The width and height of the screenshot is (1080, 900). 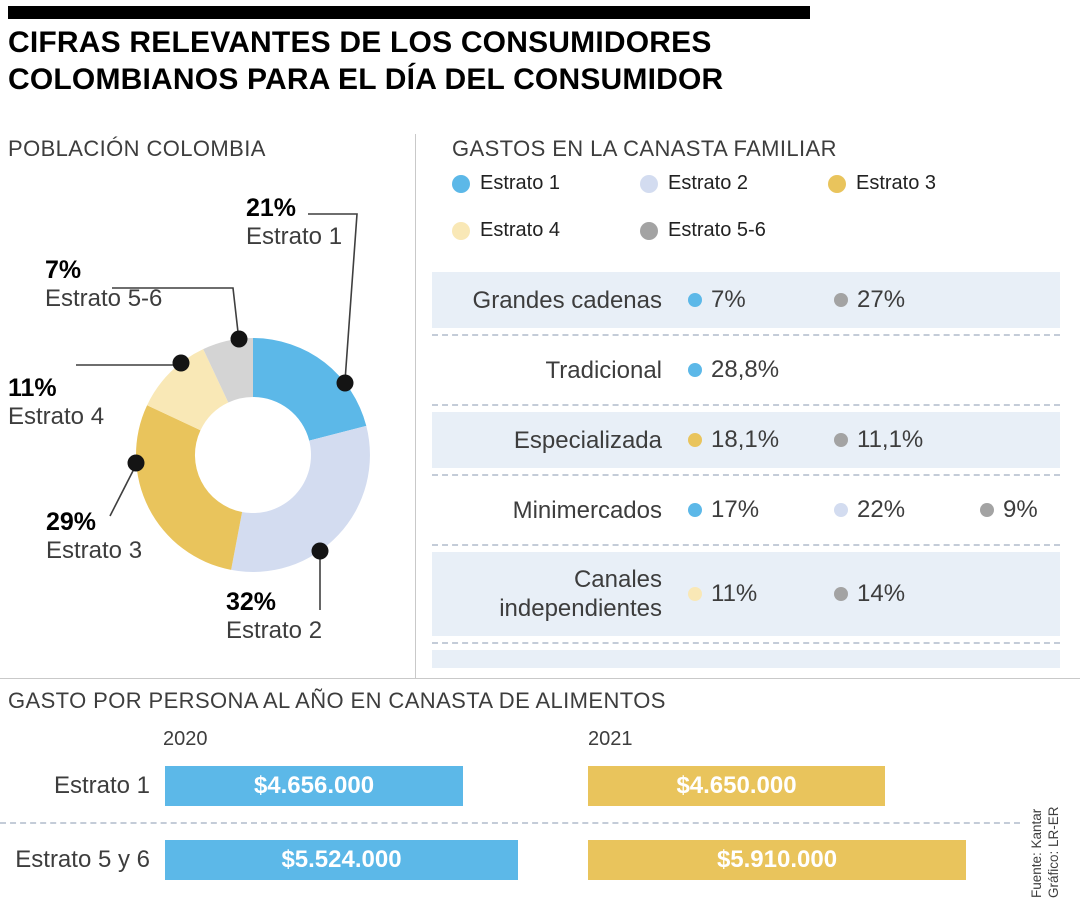 I want to click on donut-value-estrato-4: 11%, so click(x=32, y=388).